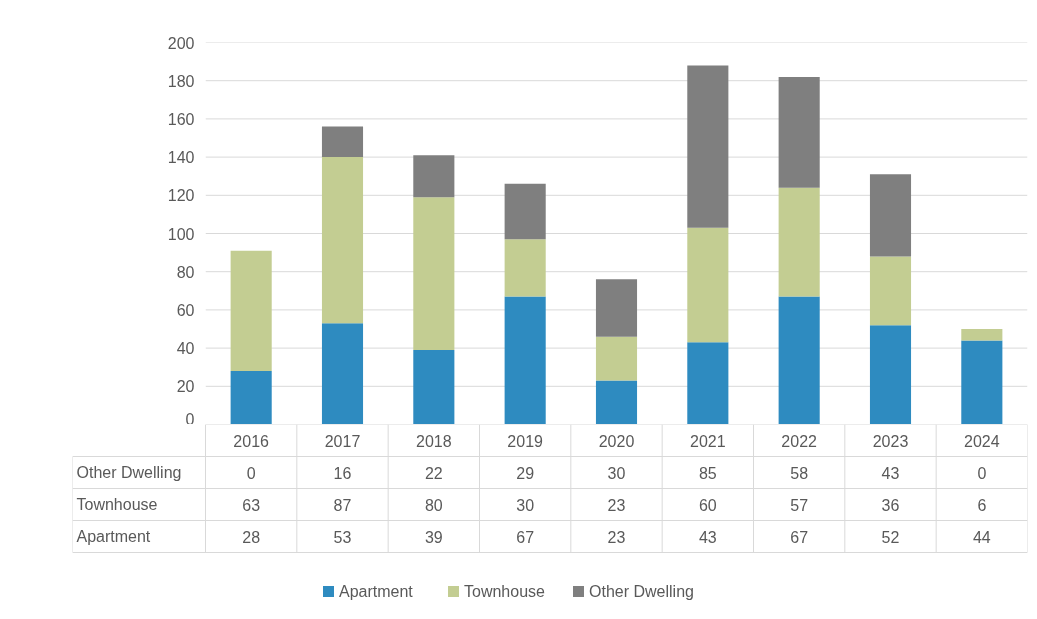 The image size is (1037, 619). Describe the element at coordinates (342, 441) in the screenshot. I see `x-tick-label: 2017` at that location.